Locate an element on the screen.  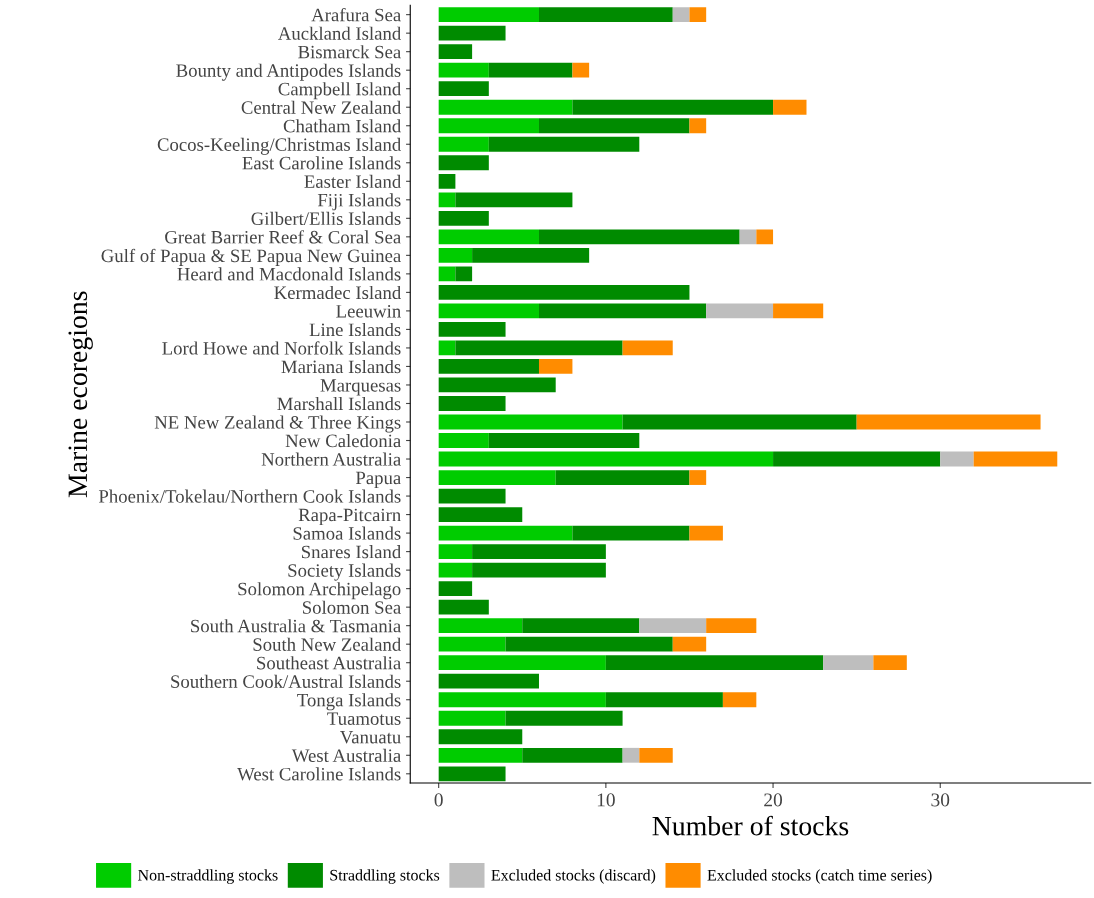
legend-label: Non-straddling stocks is located at coordinates (208, 876).